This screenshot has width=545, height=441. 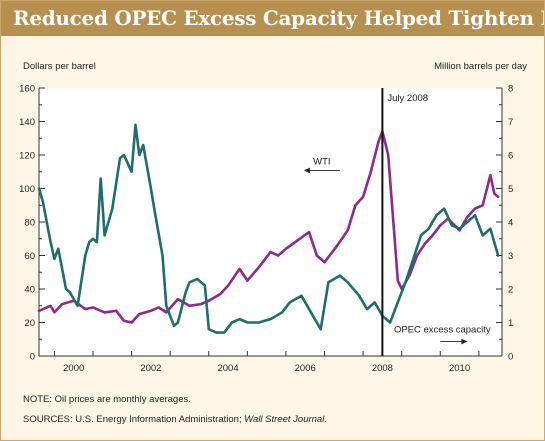 What do you see at coordinates (27, 89) in the screenshot?
I see `left-tick-label: 160` at bounding box center [27, 89].